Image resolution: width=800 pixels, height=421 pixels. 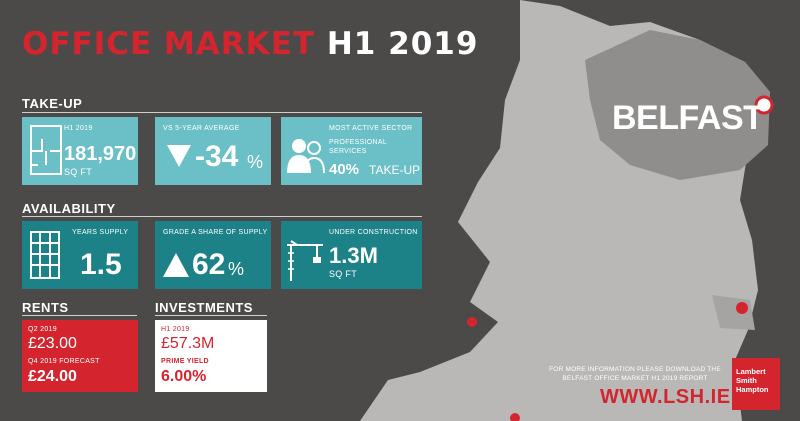 What do you see at coordinates (250, 44) in the screenshot?
I see `page-title: OFFICE MARKET H1 2019` at bounding box center [250, 44].